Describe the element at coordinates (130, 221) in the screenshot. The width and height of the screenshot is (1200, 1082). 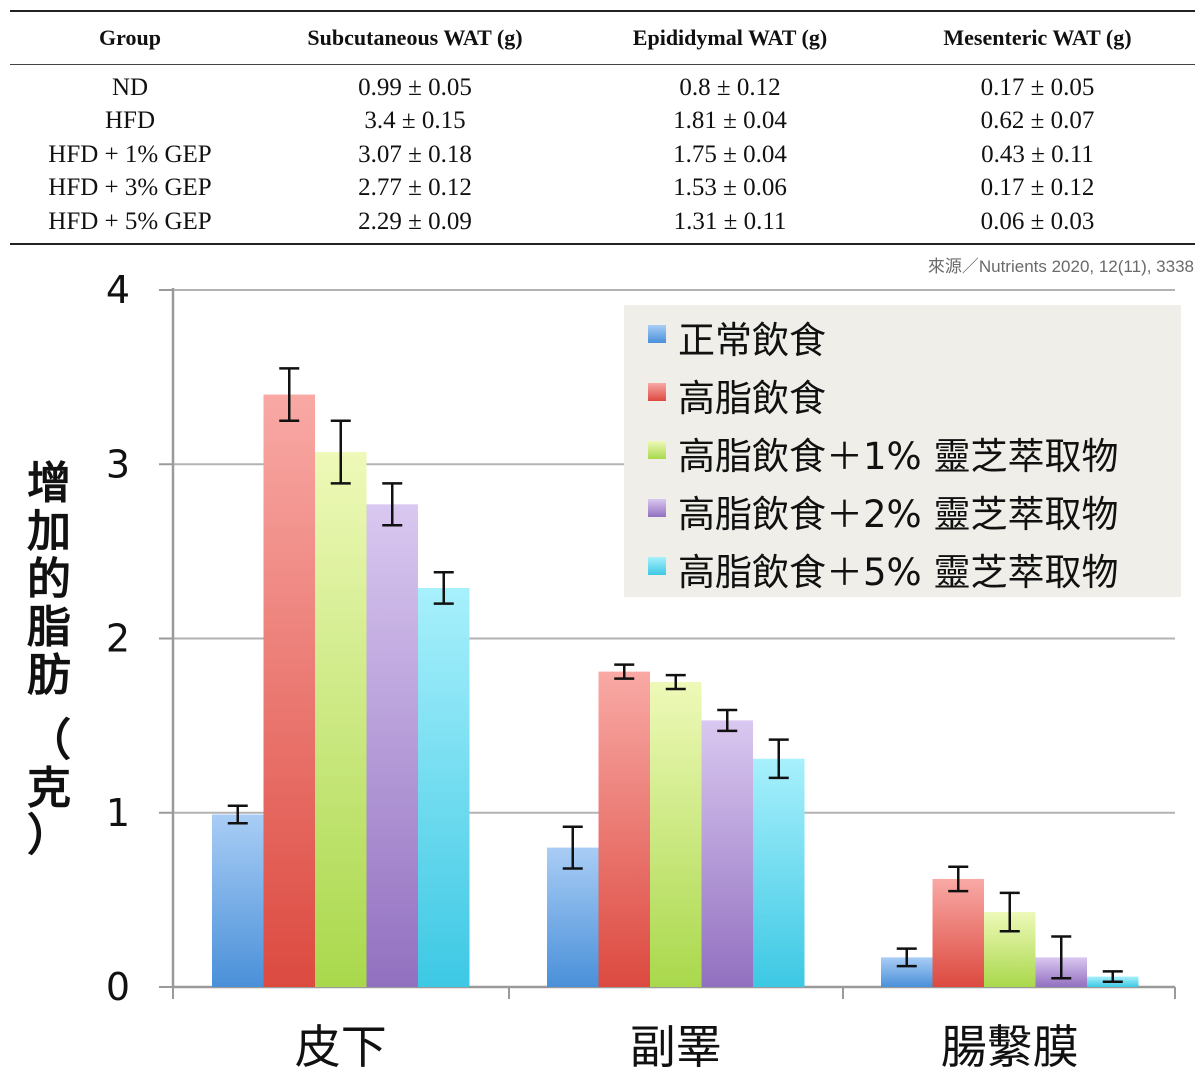
I see `table-cell: HFD + 5% GEP` at that location.